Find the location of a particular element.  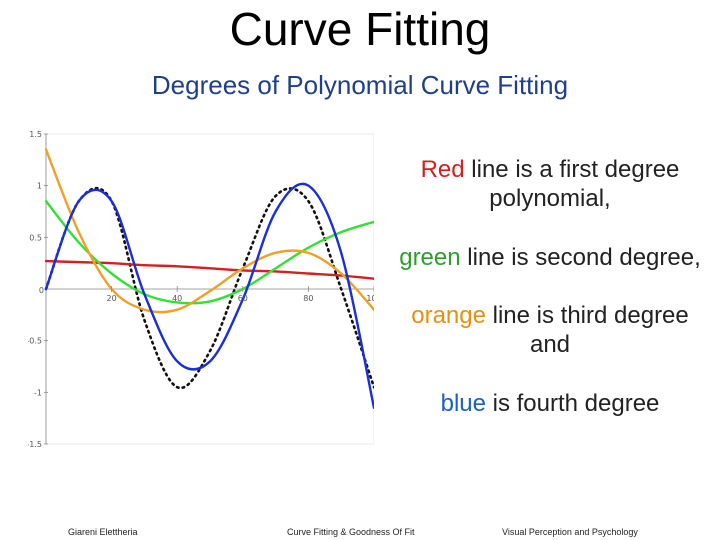

note-blue-text: is fourth degree is located at coordinates (572, 403).